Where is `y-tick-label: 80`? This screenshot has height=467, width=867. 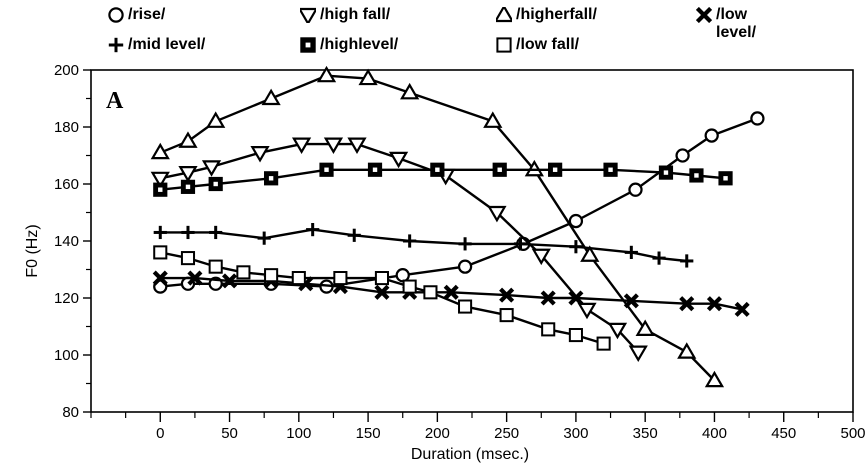
y-tick-label: 80 is located at coordinates (70, 412).